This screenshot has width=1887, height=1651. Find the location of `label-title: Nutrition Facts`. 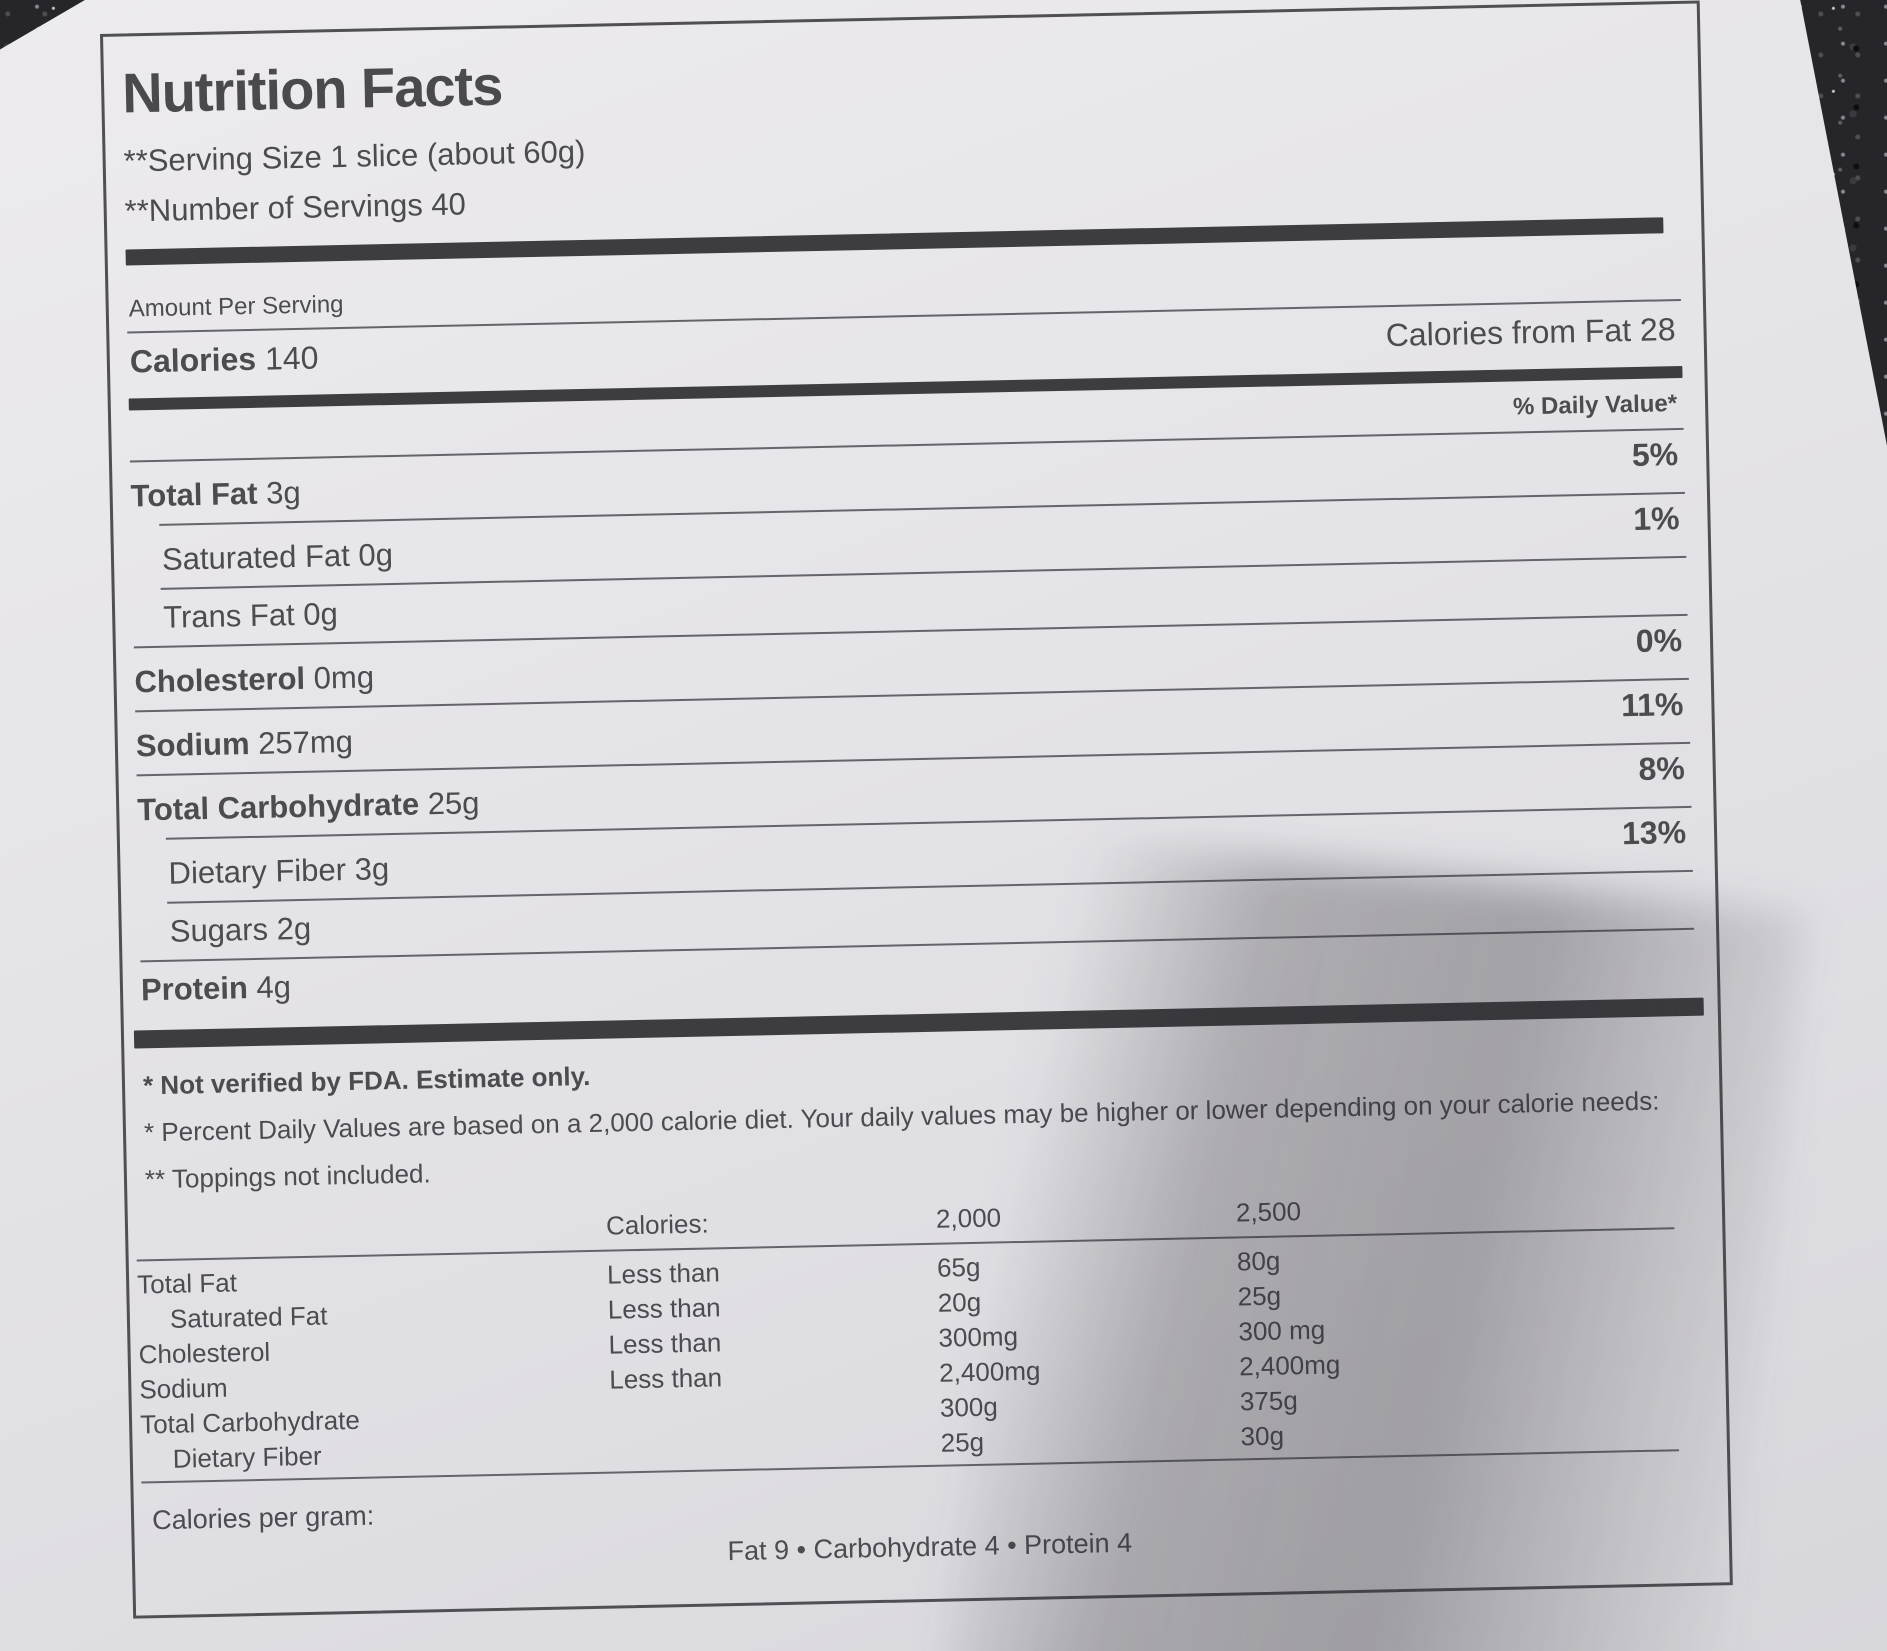

label-title: Nutrition Facts is located at coordinates (312, 89).